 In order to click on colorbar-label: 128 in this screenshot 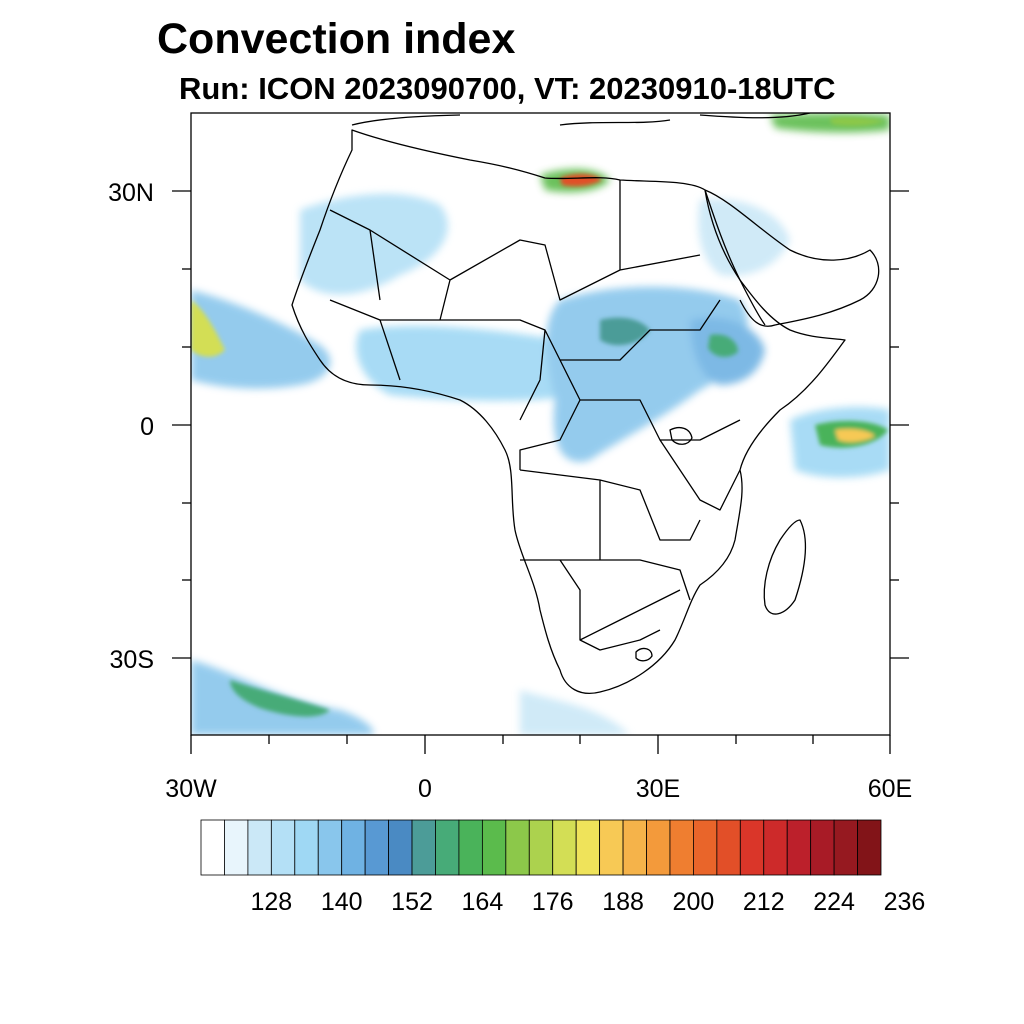, I will do `click(271, 902)`.